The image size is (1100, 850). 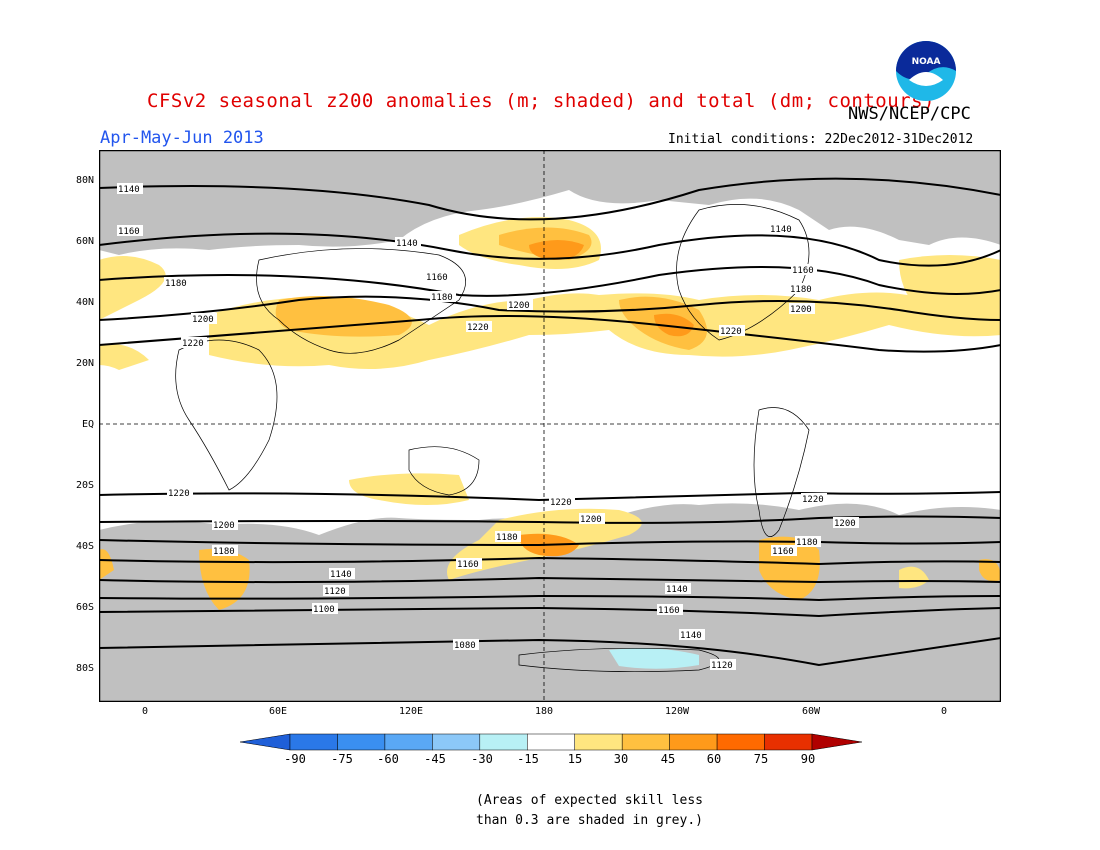 What do you see at coordinates (821, 139) in the screenshot?
I see `initial-conditions-label: Initial conditions: 22Dec2012-31Dec2012` at bounding box center [821, 139].